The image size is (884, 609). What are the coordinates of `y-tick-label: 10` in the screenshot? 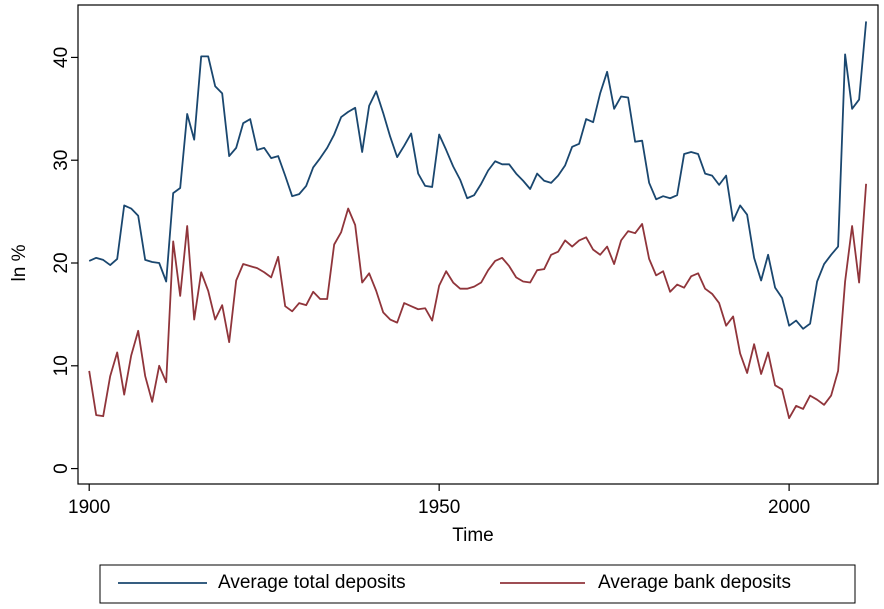 It's located at (61, 365).